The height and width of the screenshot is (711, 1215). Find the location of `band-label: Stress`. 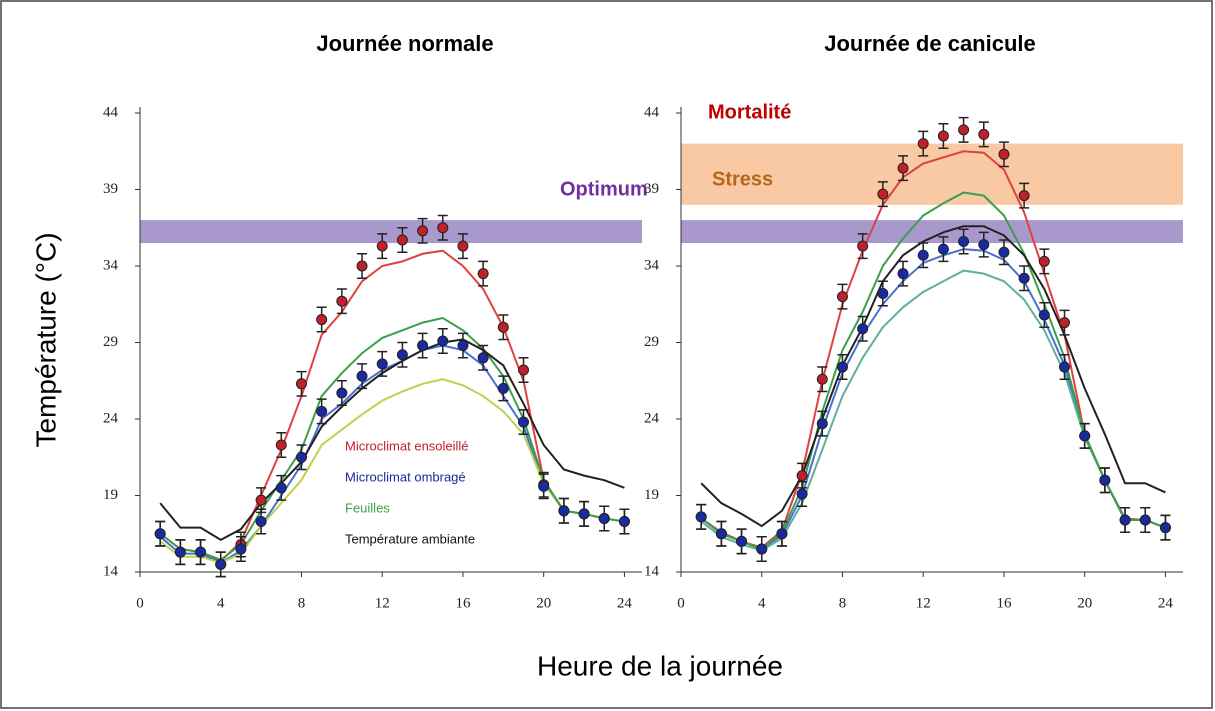

band-label: Stress is located at coordinates (742, 179).